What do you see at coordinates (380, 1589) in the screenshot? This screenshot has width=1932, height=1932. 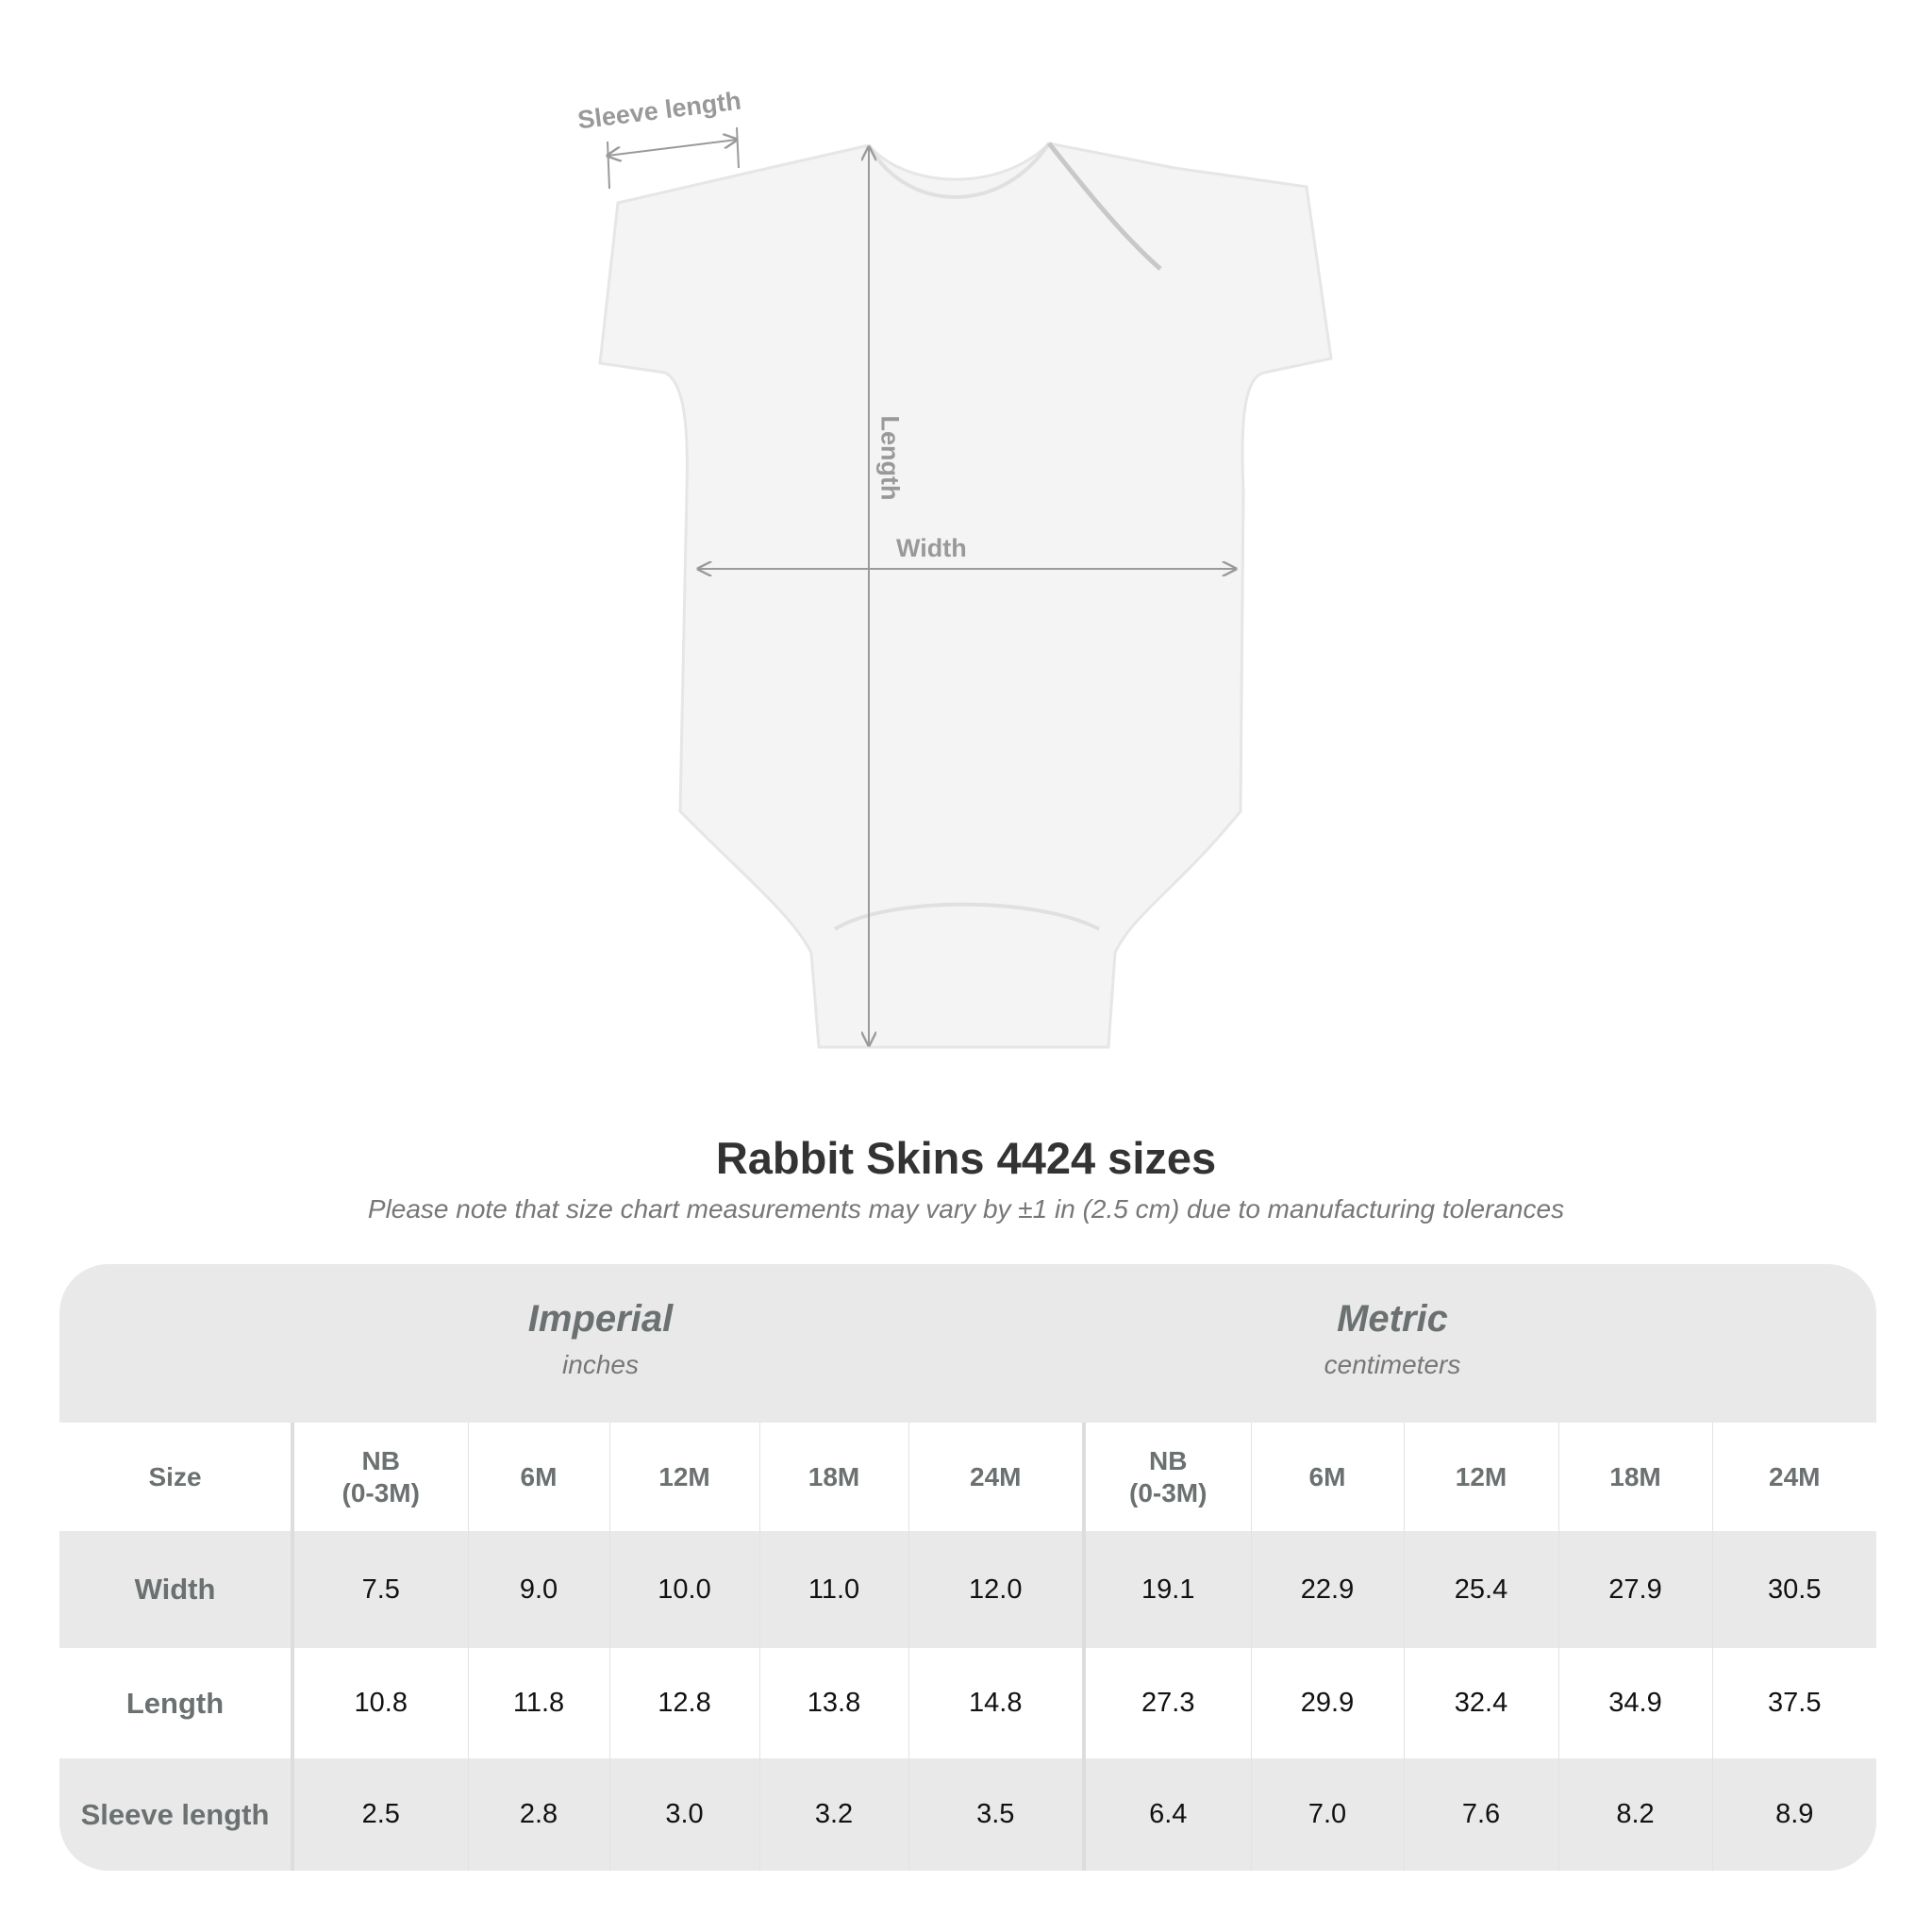 I see `imperial-value: 7.5` at bounding box center [380, 1589].